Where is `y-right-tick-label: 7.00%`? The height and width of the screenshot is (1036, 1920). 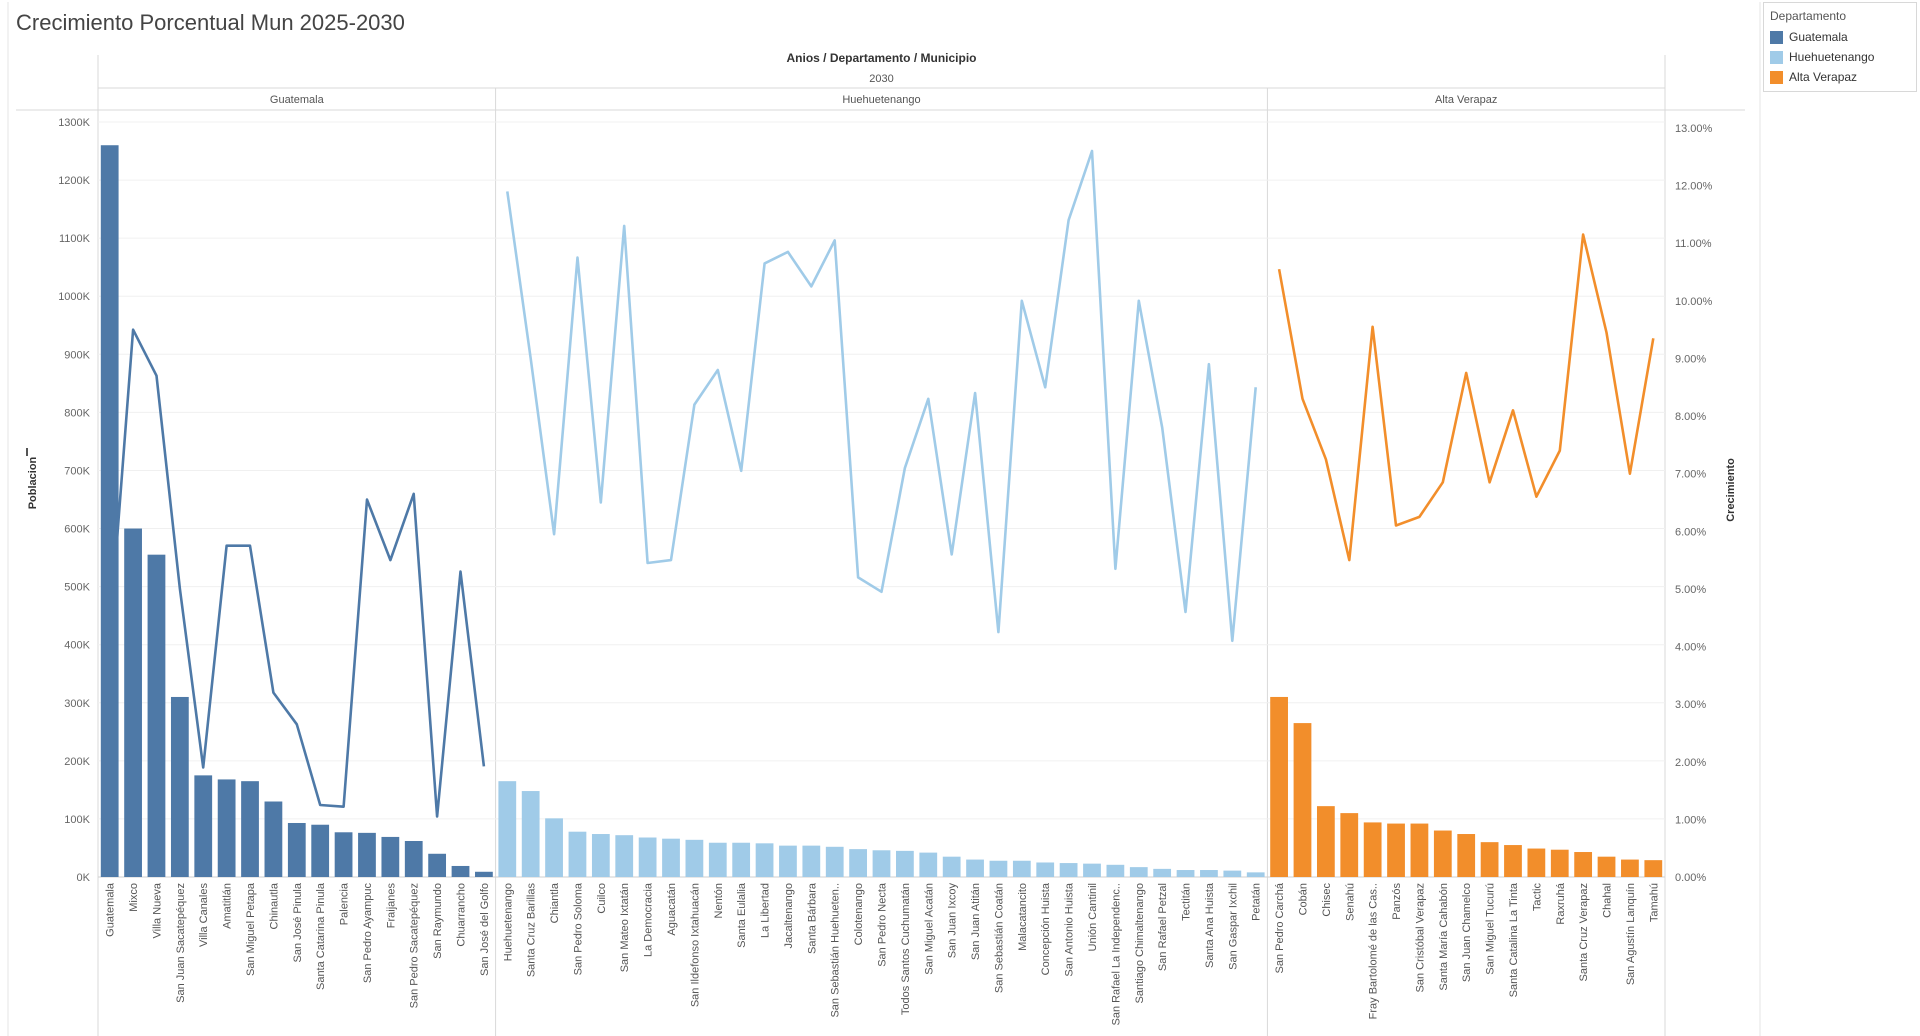 y-right-tick-label: 7.00% is located at coordinates (1690, 475).